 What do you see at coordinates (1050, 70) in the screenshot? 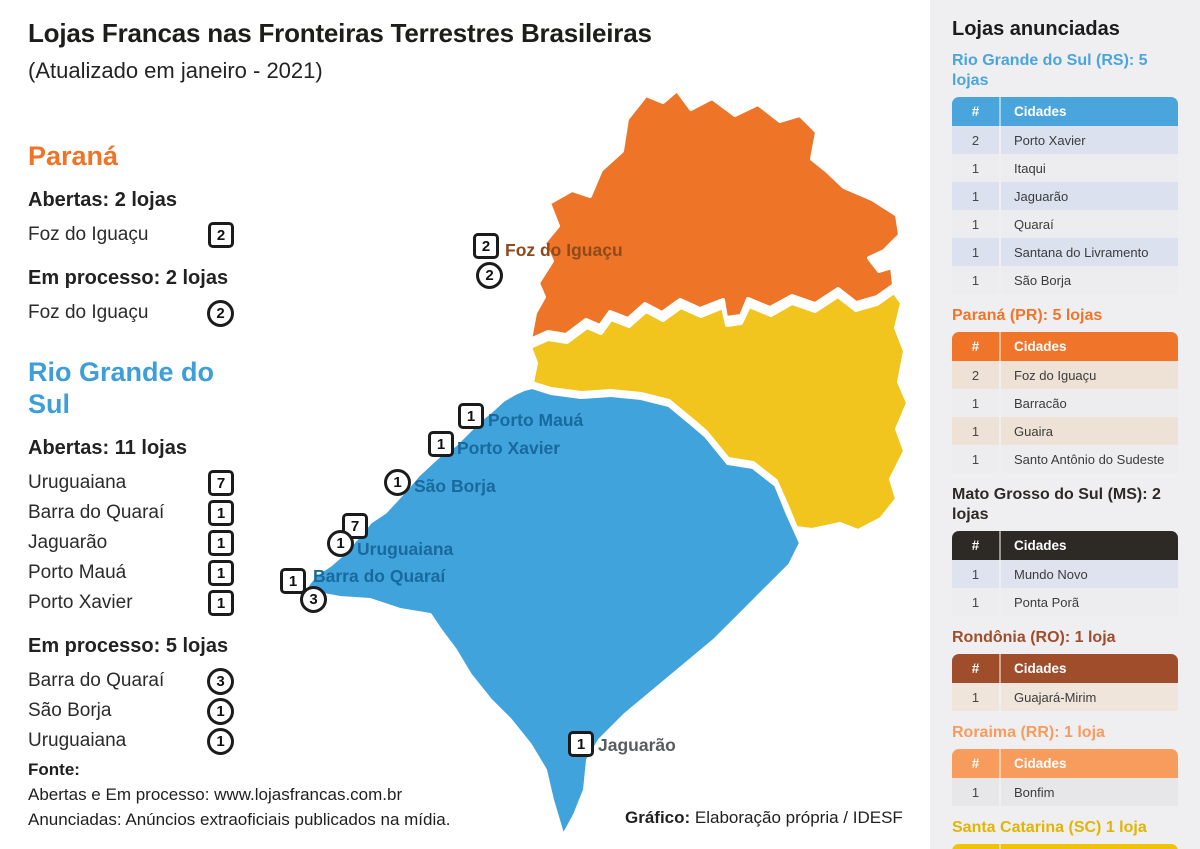
I see `sidebar-section-title: Rio Grande do Sul (RS): 5 lojas` at bounding box center [1050, 70].